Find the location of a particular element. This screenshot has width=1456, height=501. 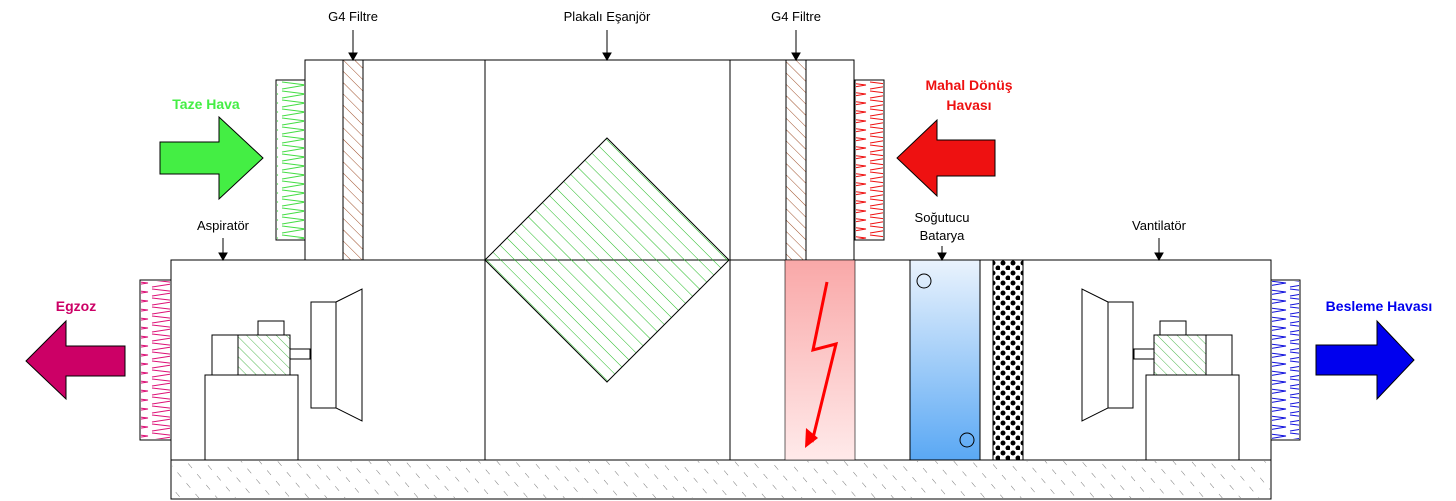

eliminator-panel is located at coordinates (1008, 360).